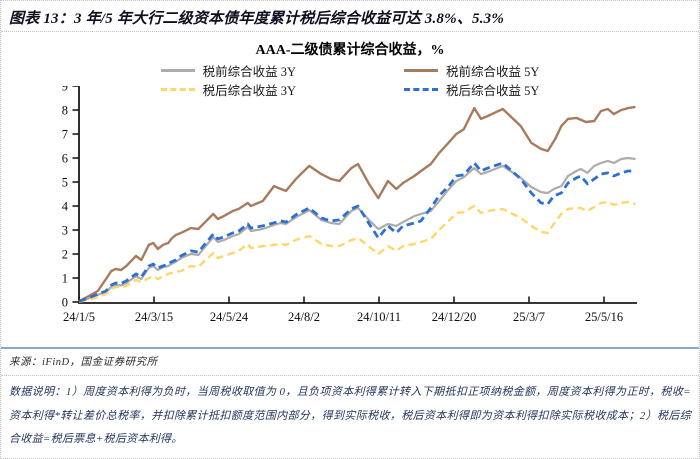  Describe the element at coordinates (229, 317) in the screenshot. I see `x-tick-label: 24/5/24` at that location.